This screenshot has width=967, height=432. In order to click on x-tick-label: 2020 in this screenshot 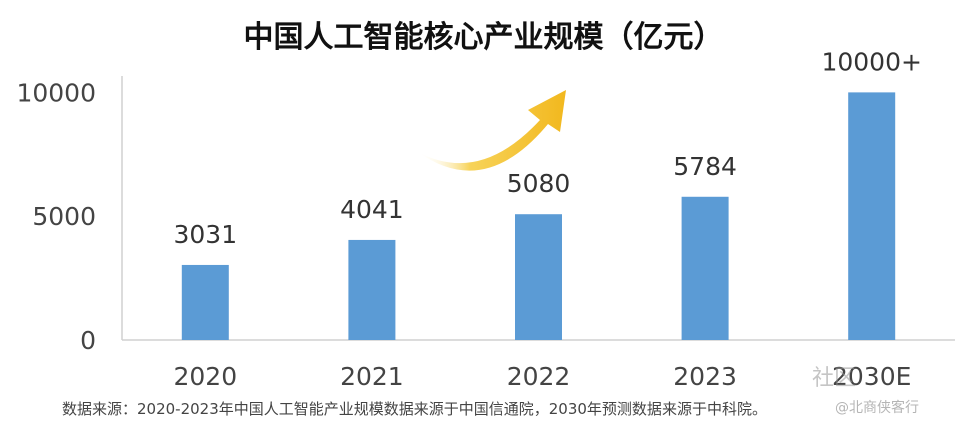, I will do `click(205, 376)`.